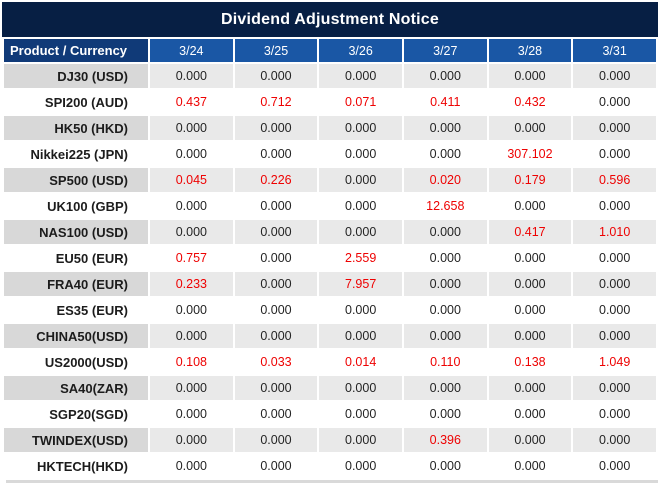 Image resolution: width=660 pixels, height=483 pixels. I want to click on table-row: DJ30 (USD) 0.000 0.000 0.000 0.000 0.000 0.000, so click(330, 76).